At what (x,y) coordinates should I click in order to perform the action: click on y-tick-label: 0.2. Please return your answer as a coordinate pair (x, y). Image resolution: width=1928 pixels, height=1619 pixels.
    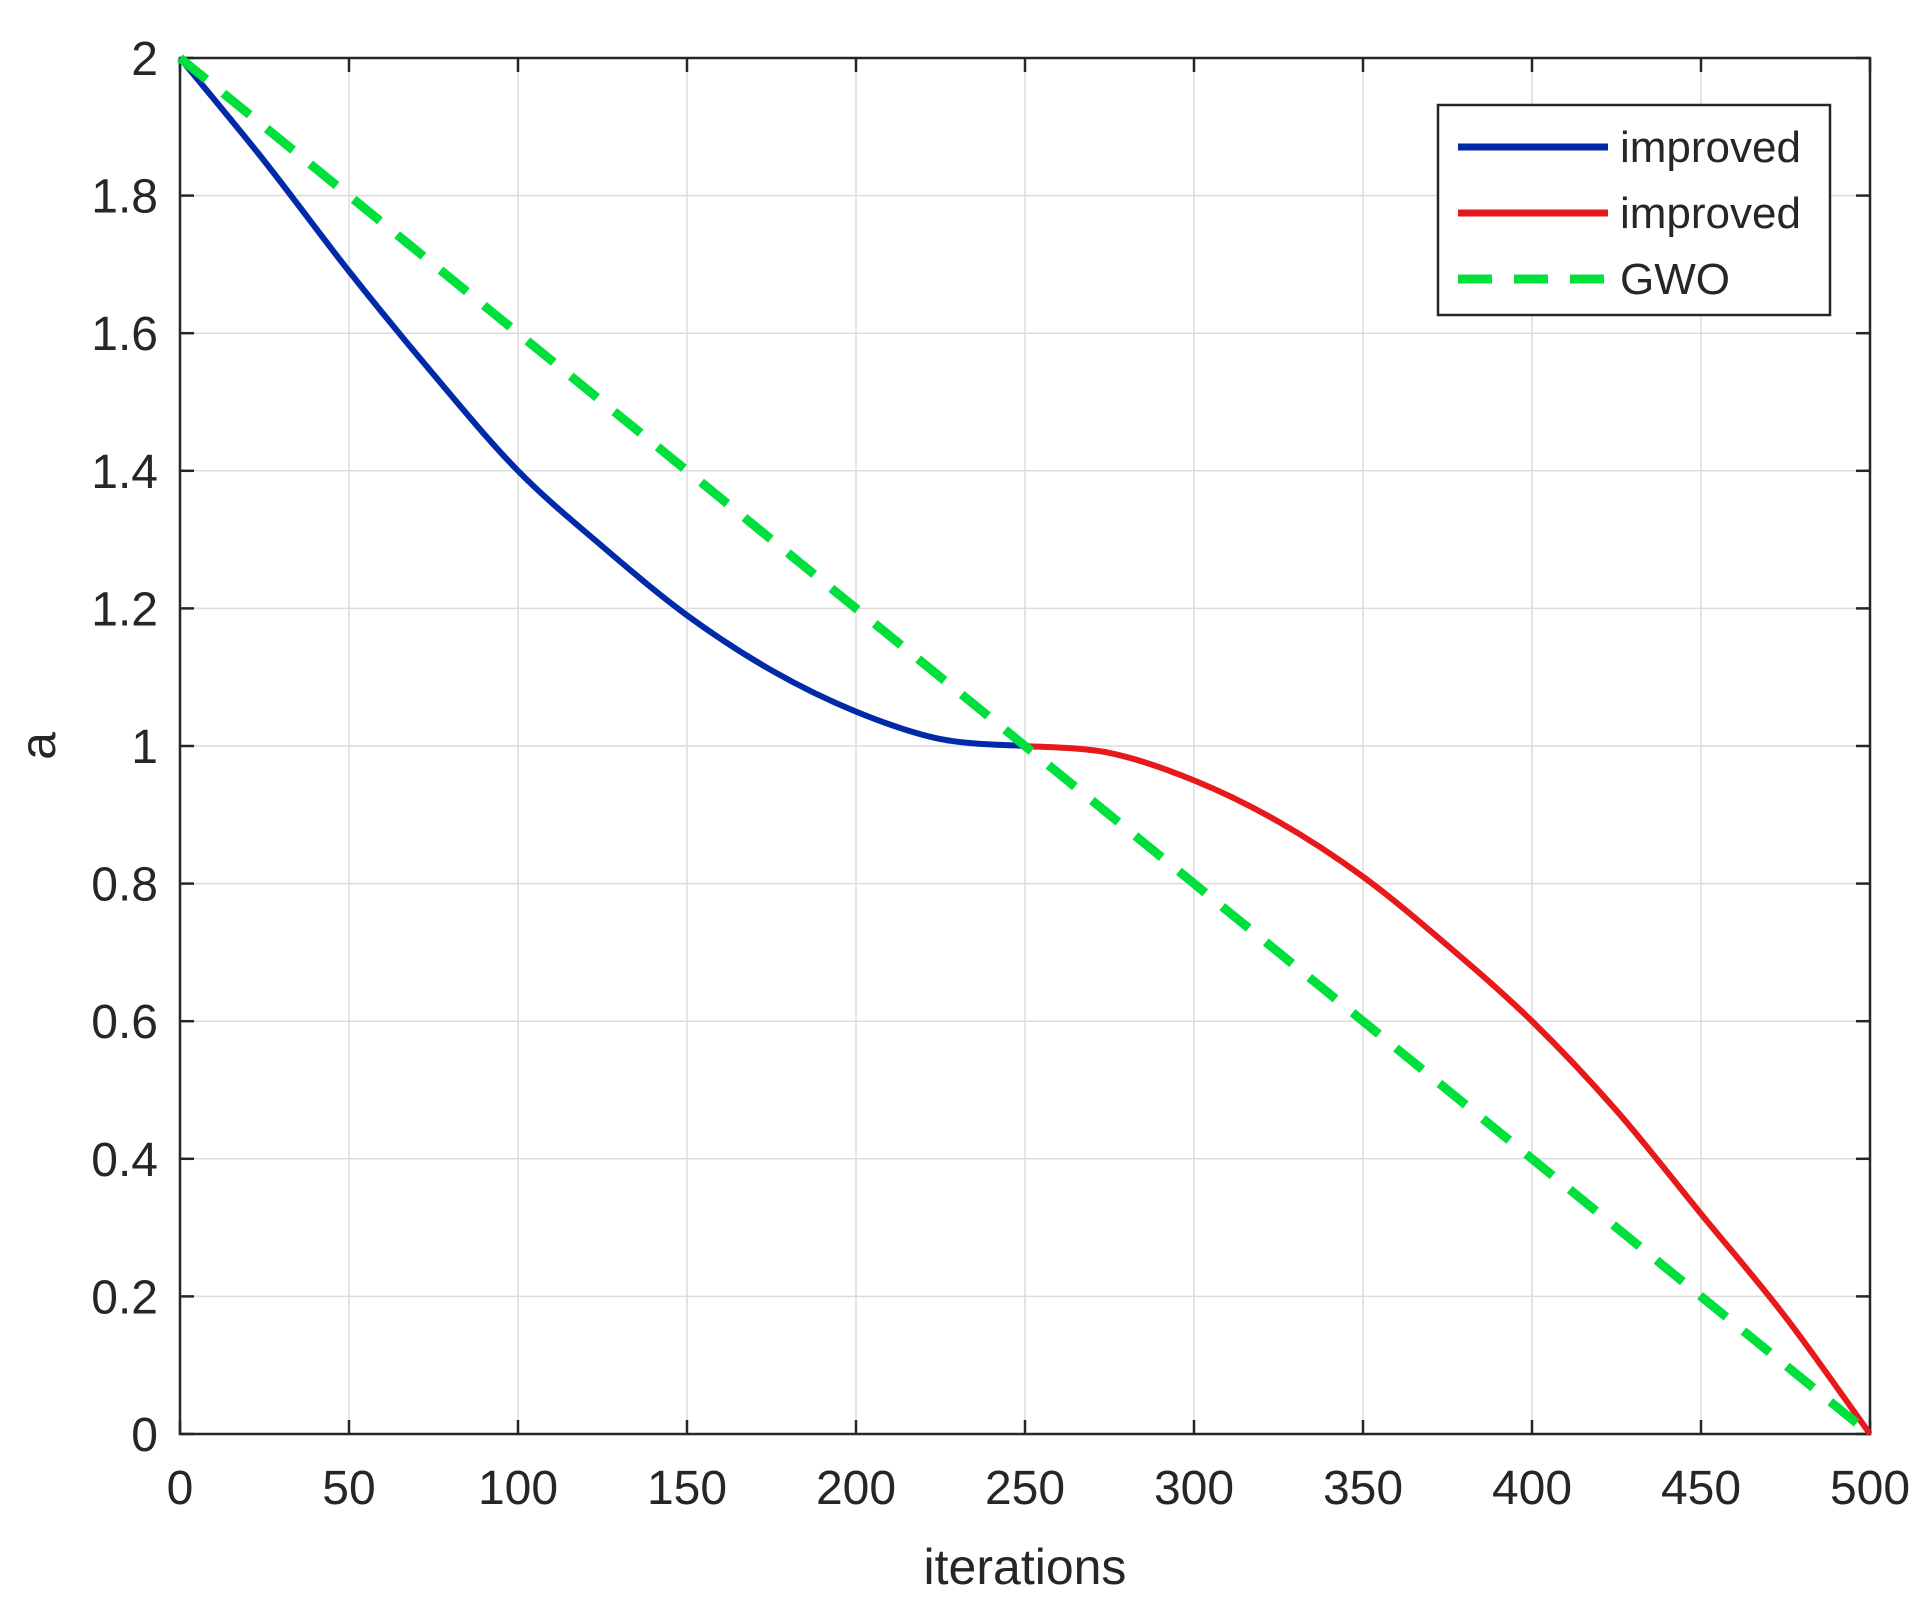
    Looking at the image, I should click on (124, 1297).